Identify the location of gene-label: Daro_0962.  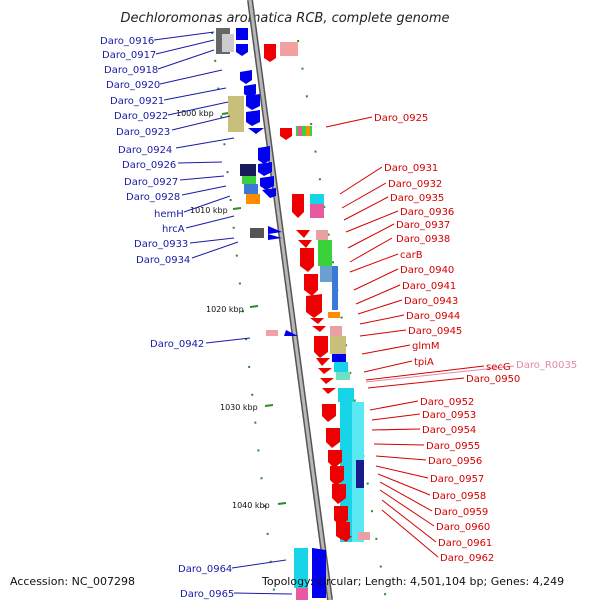
(467, 558).